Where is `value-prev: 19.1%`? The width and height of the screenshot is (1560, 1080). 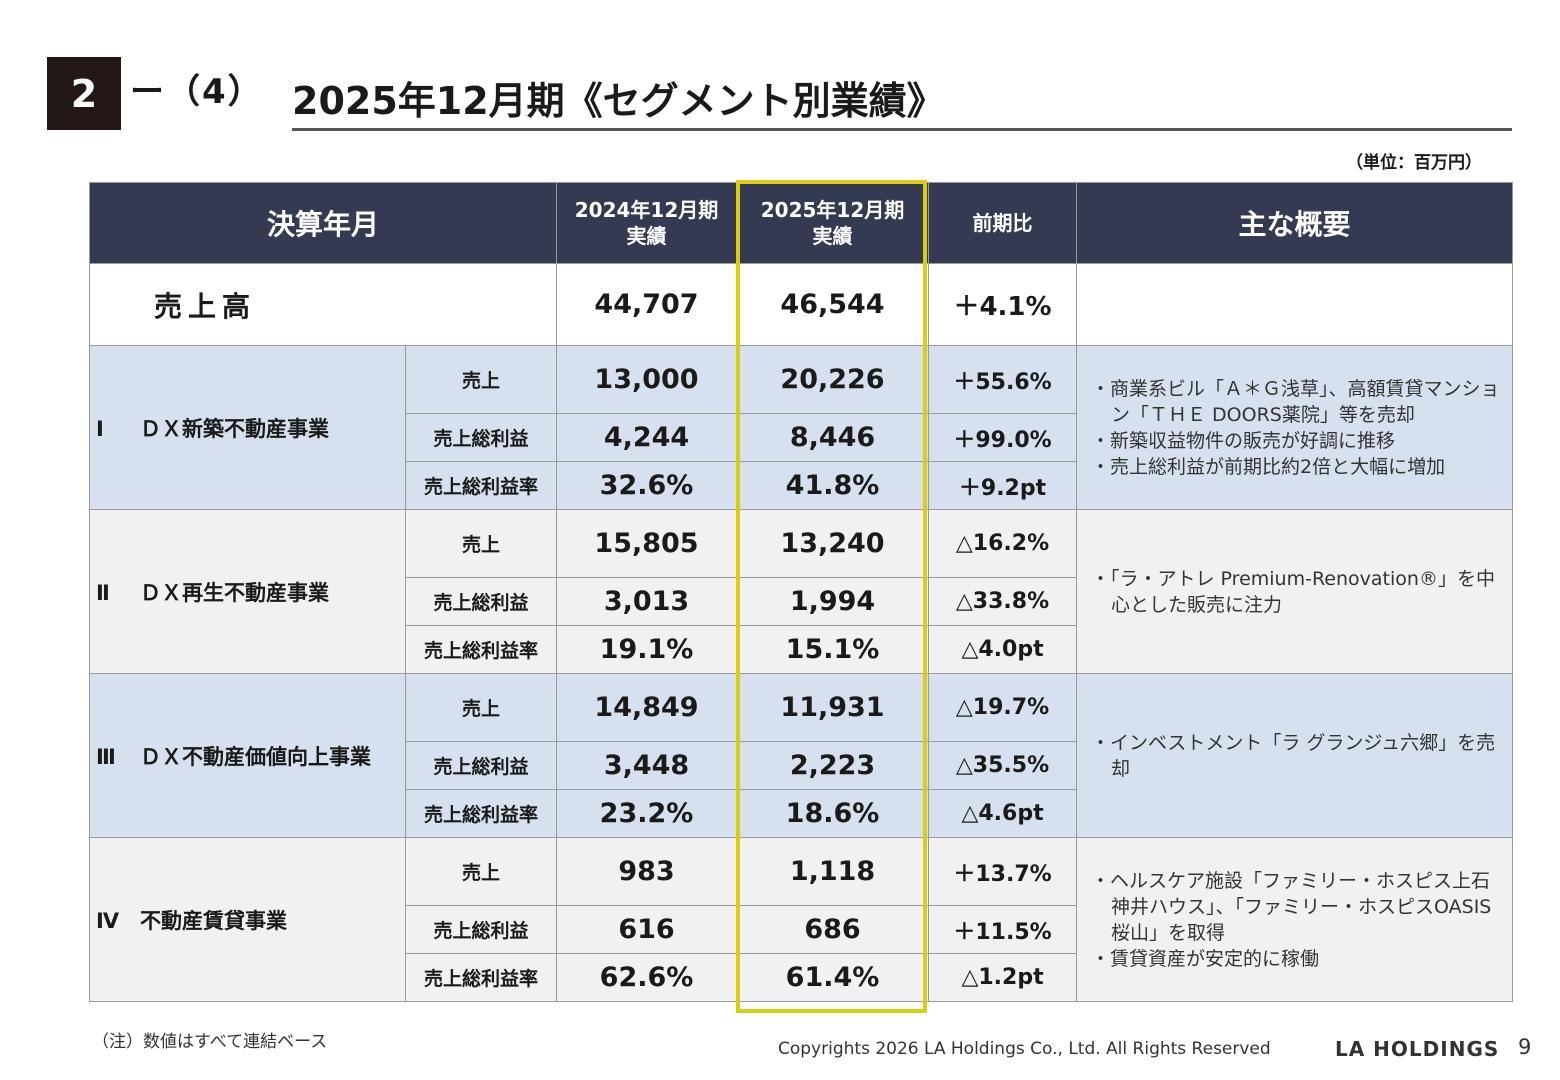
value-prev: 19.1% is located at coordinates (647, 649).